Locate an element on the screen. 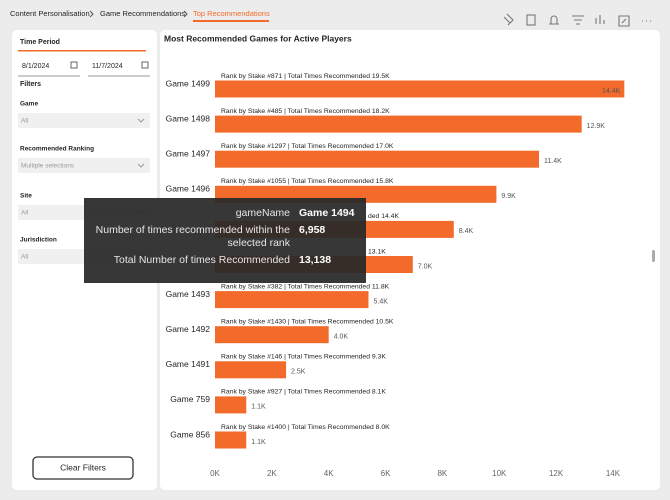 The height and width of the screenshot is (500, 670). clear-filters-button is located at coordinates (83, 468).